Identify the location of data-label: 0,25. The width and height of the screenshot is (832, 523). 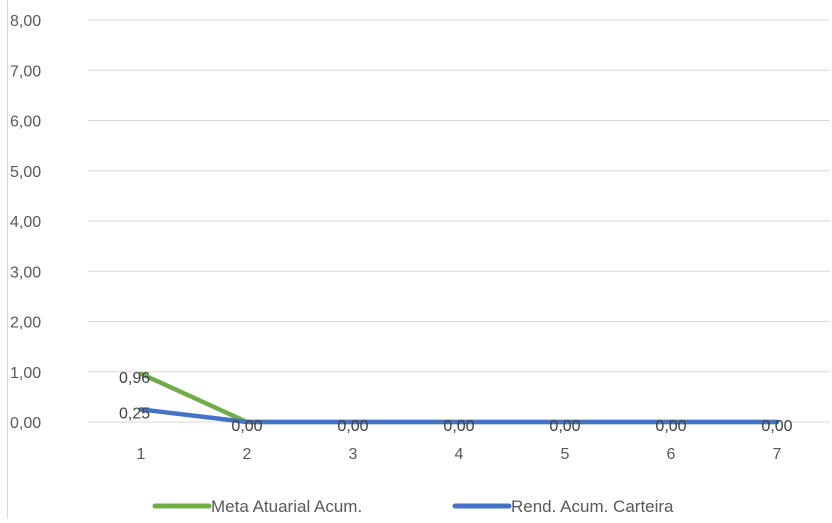
(134, 413).